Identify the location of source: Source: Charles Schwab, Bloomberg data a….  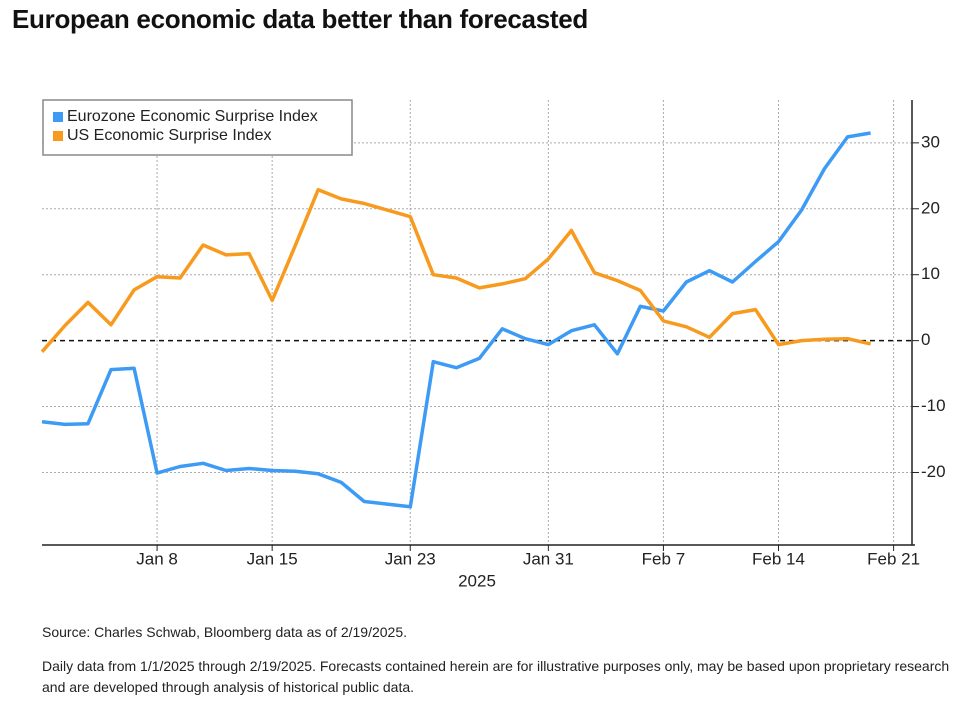
(224, 632).